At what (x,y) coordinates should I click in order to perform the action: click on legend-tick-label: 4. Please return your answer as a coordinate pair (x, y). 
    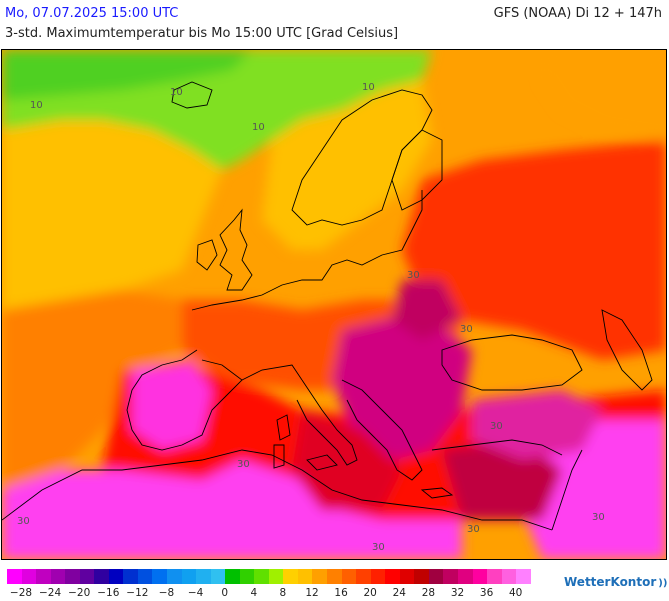
    Looking at the image, I should click on (254, 593).